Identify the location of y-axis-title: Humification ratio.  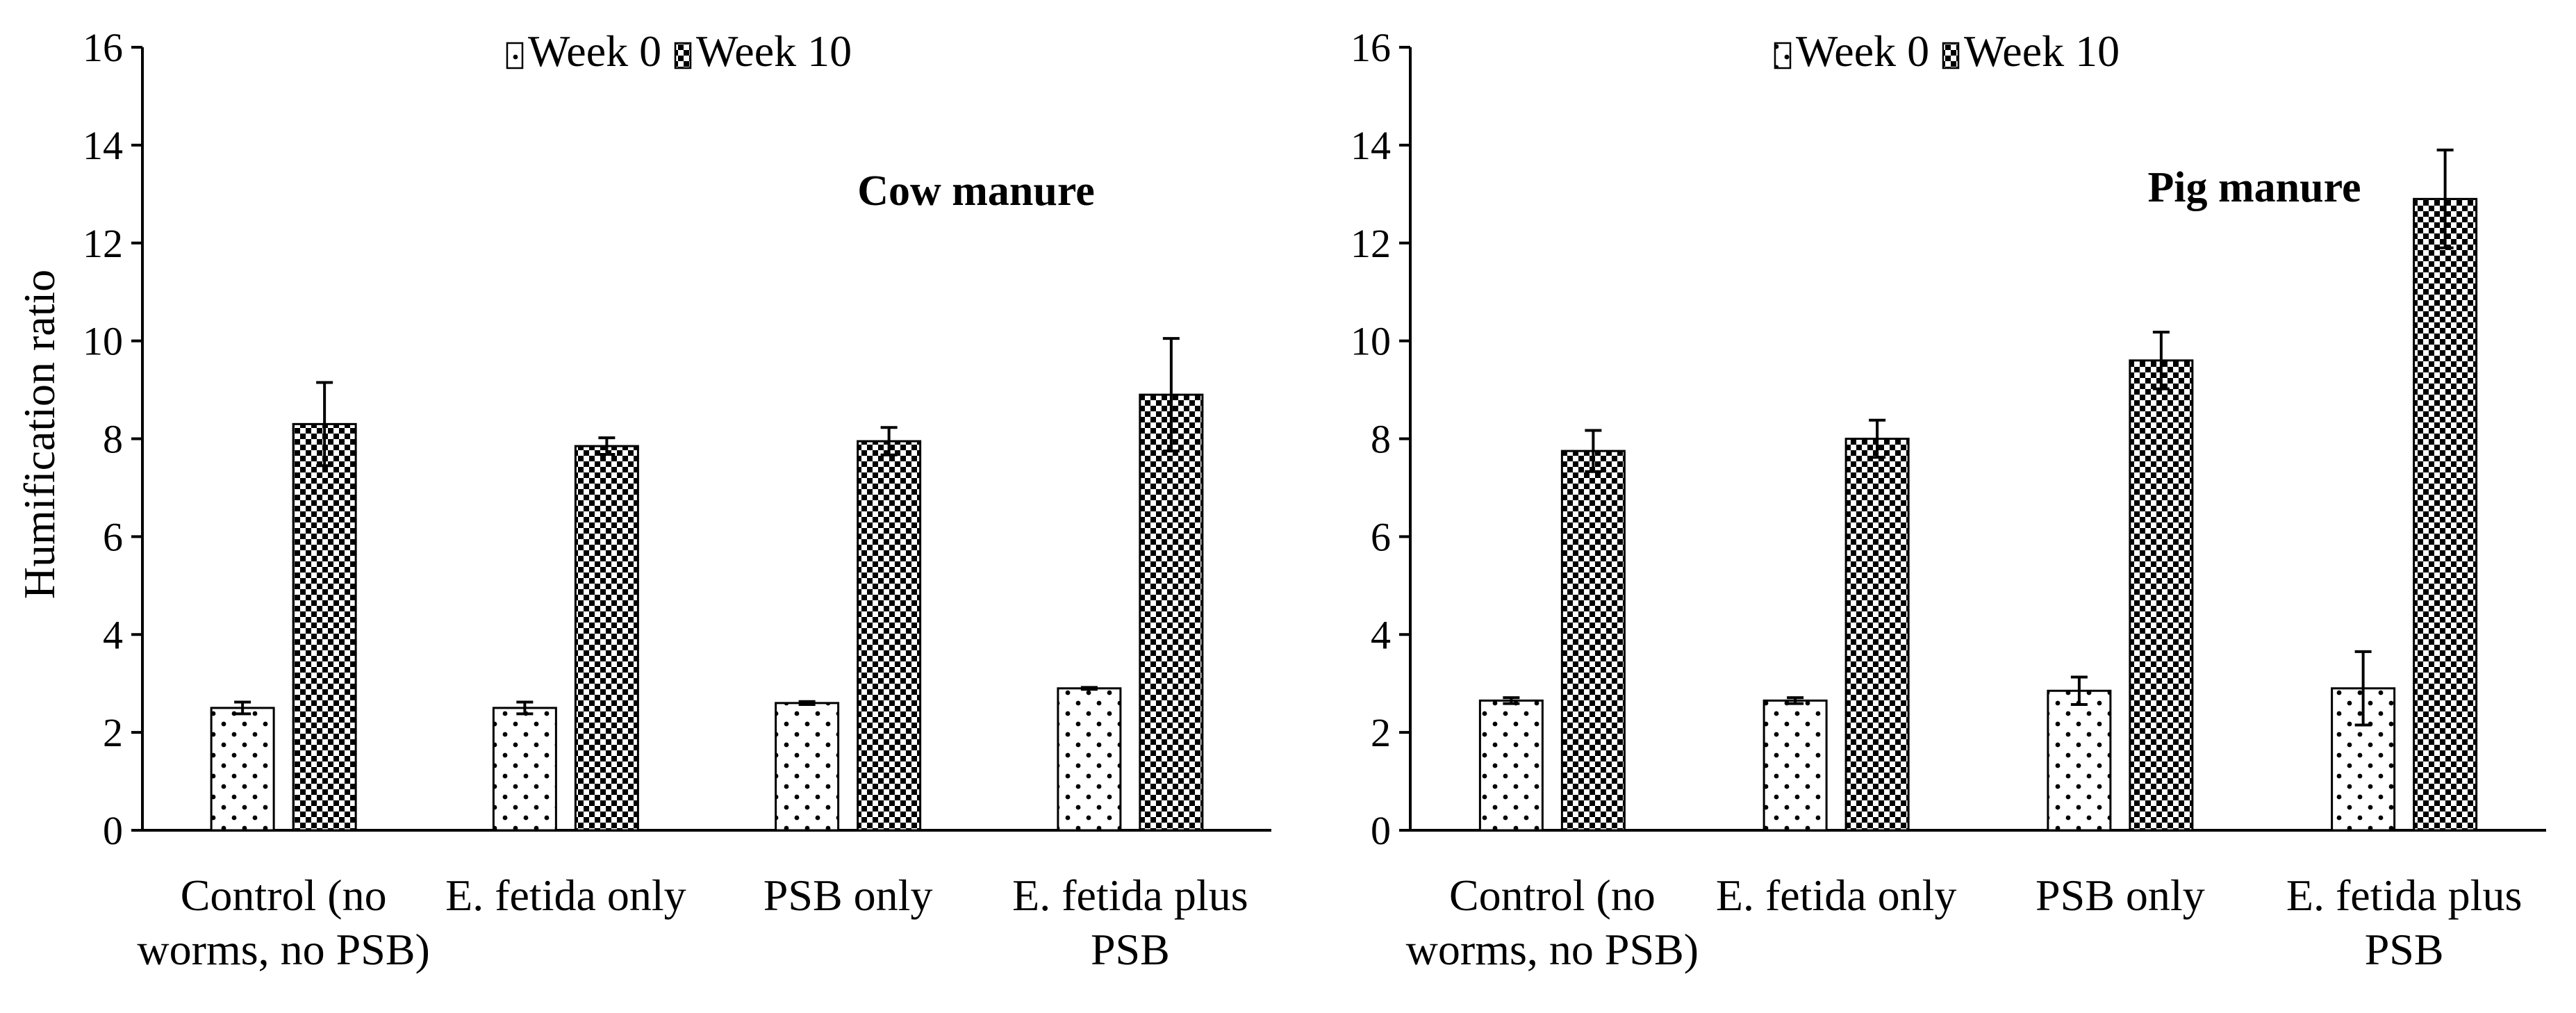
(40, 435).